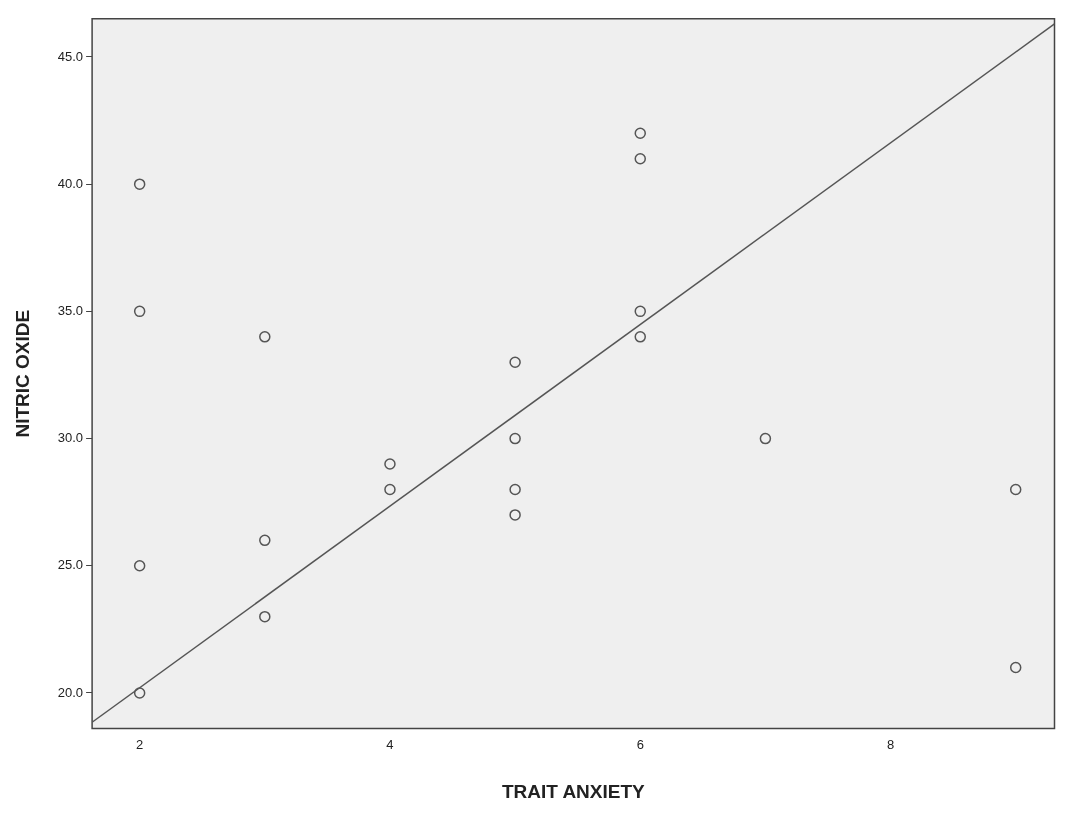 Image resolution: width=1069 pixels, height=818 pixels. Describe the element at coordinates (70, 438) in the screenshot. I see `y-tick-label: 30.0` at that location.